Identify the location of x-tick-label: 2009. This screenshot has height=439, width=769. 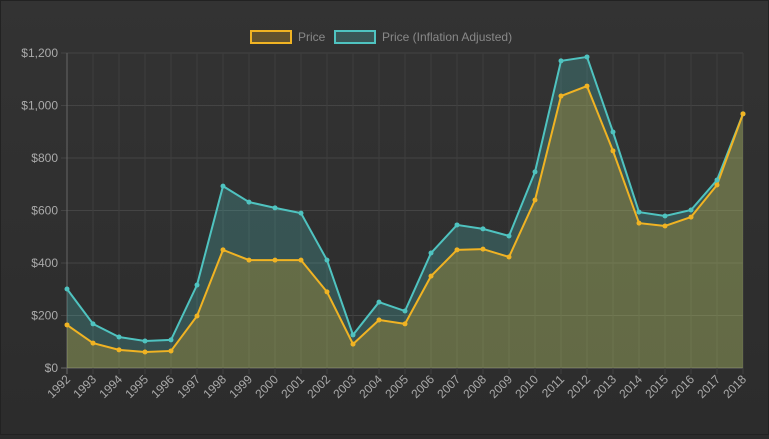
(500, 386).